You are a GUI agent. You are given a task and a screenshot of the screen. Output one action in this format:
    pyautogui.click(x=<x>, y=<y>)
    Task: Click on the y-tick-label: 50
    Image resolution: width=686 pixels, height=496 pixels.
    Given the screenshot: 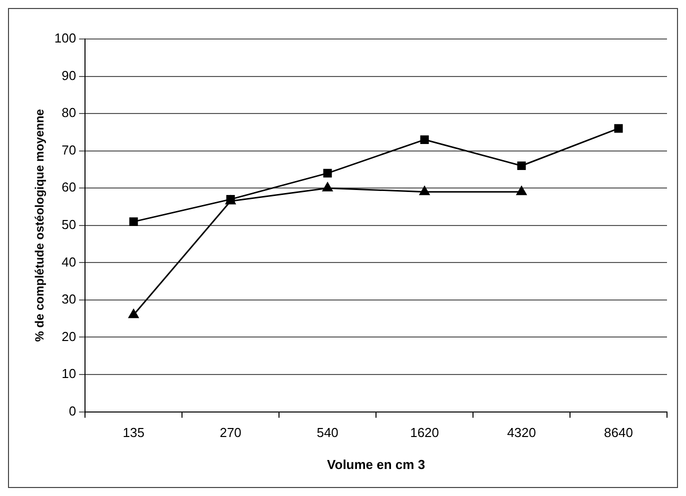 What is the action you would take?
    pyautogui.click(x=69, y=224)
    